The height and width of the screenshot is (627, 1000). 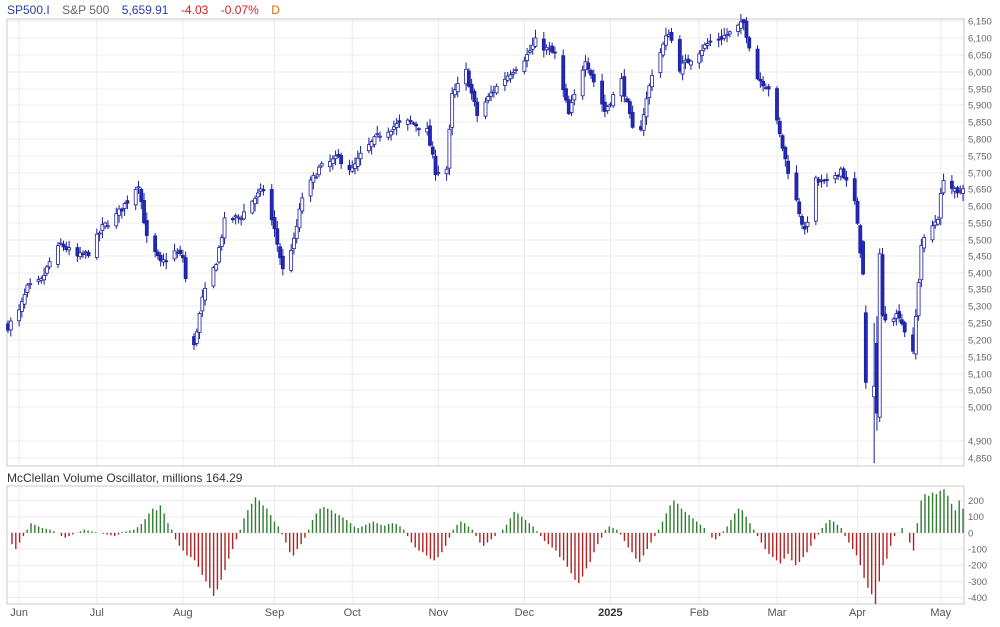 I want to click on symbol-label: SP500.I, so click(x=28, y=10).